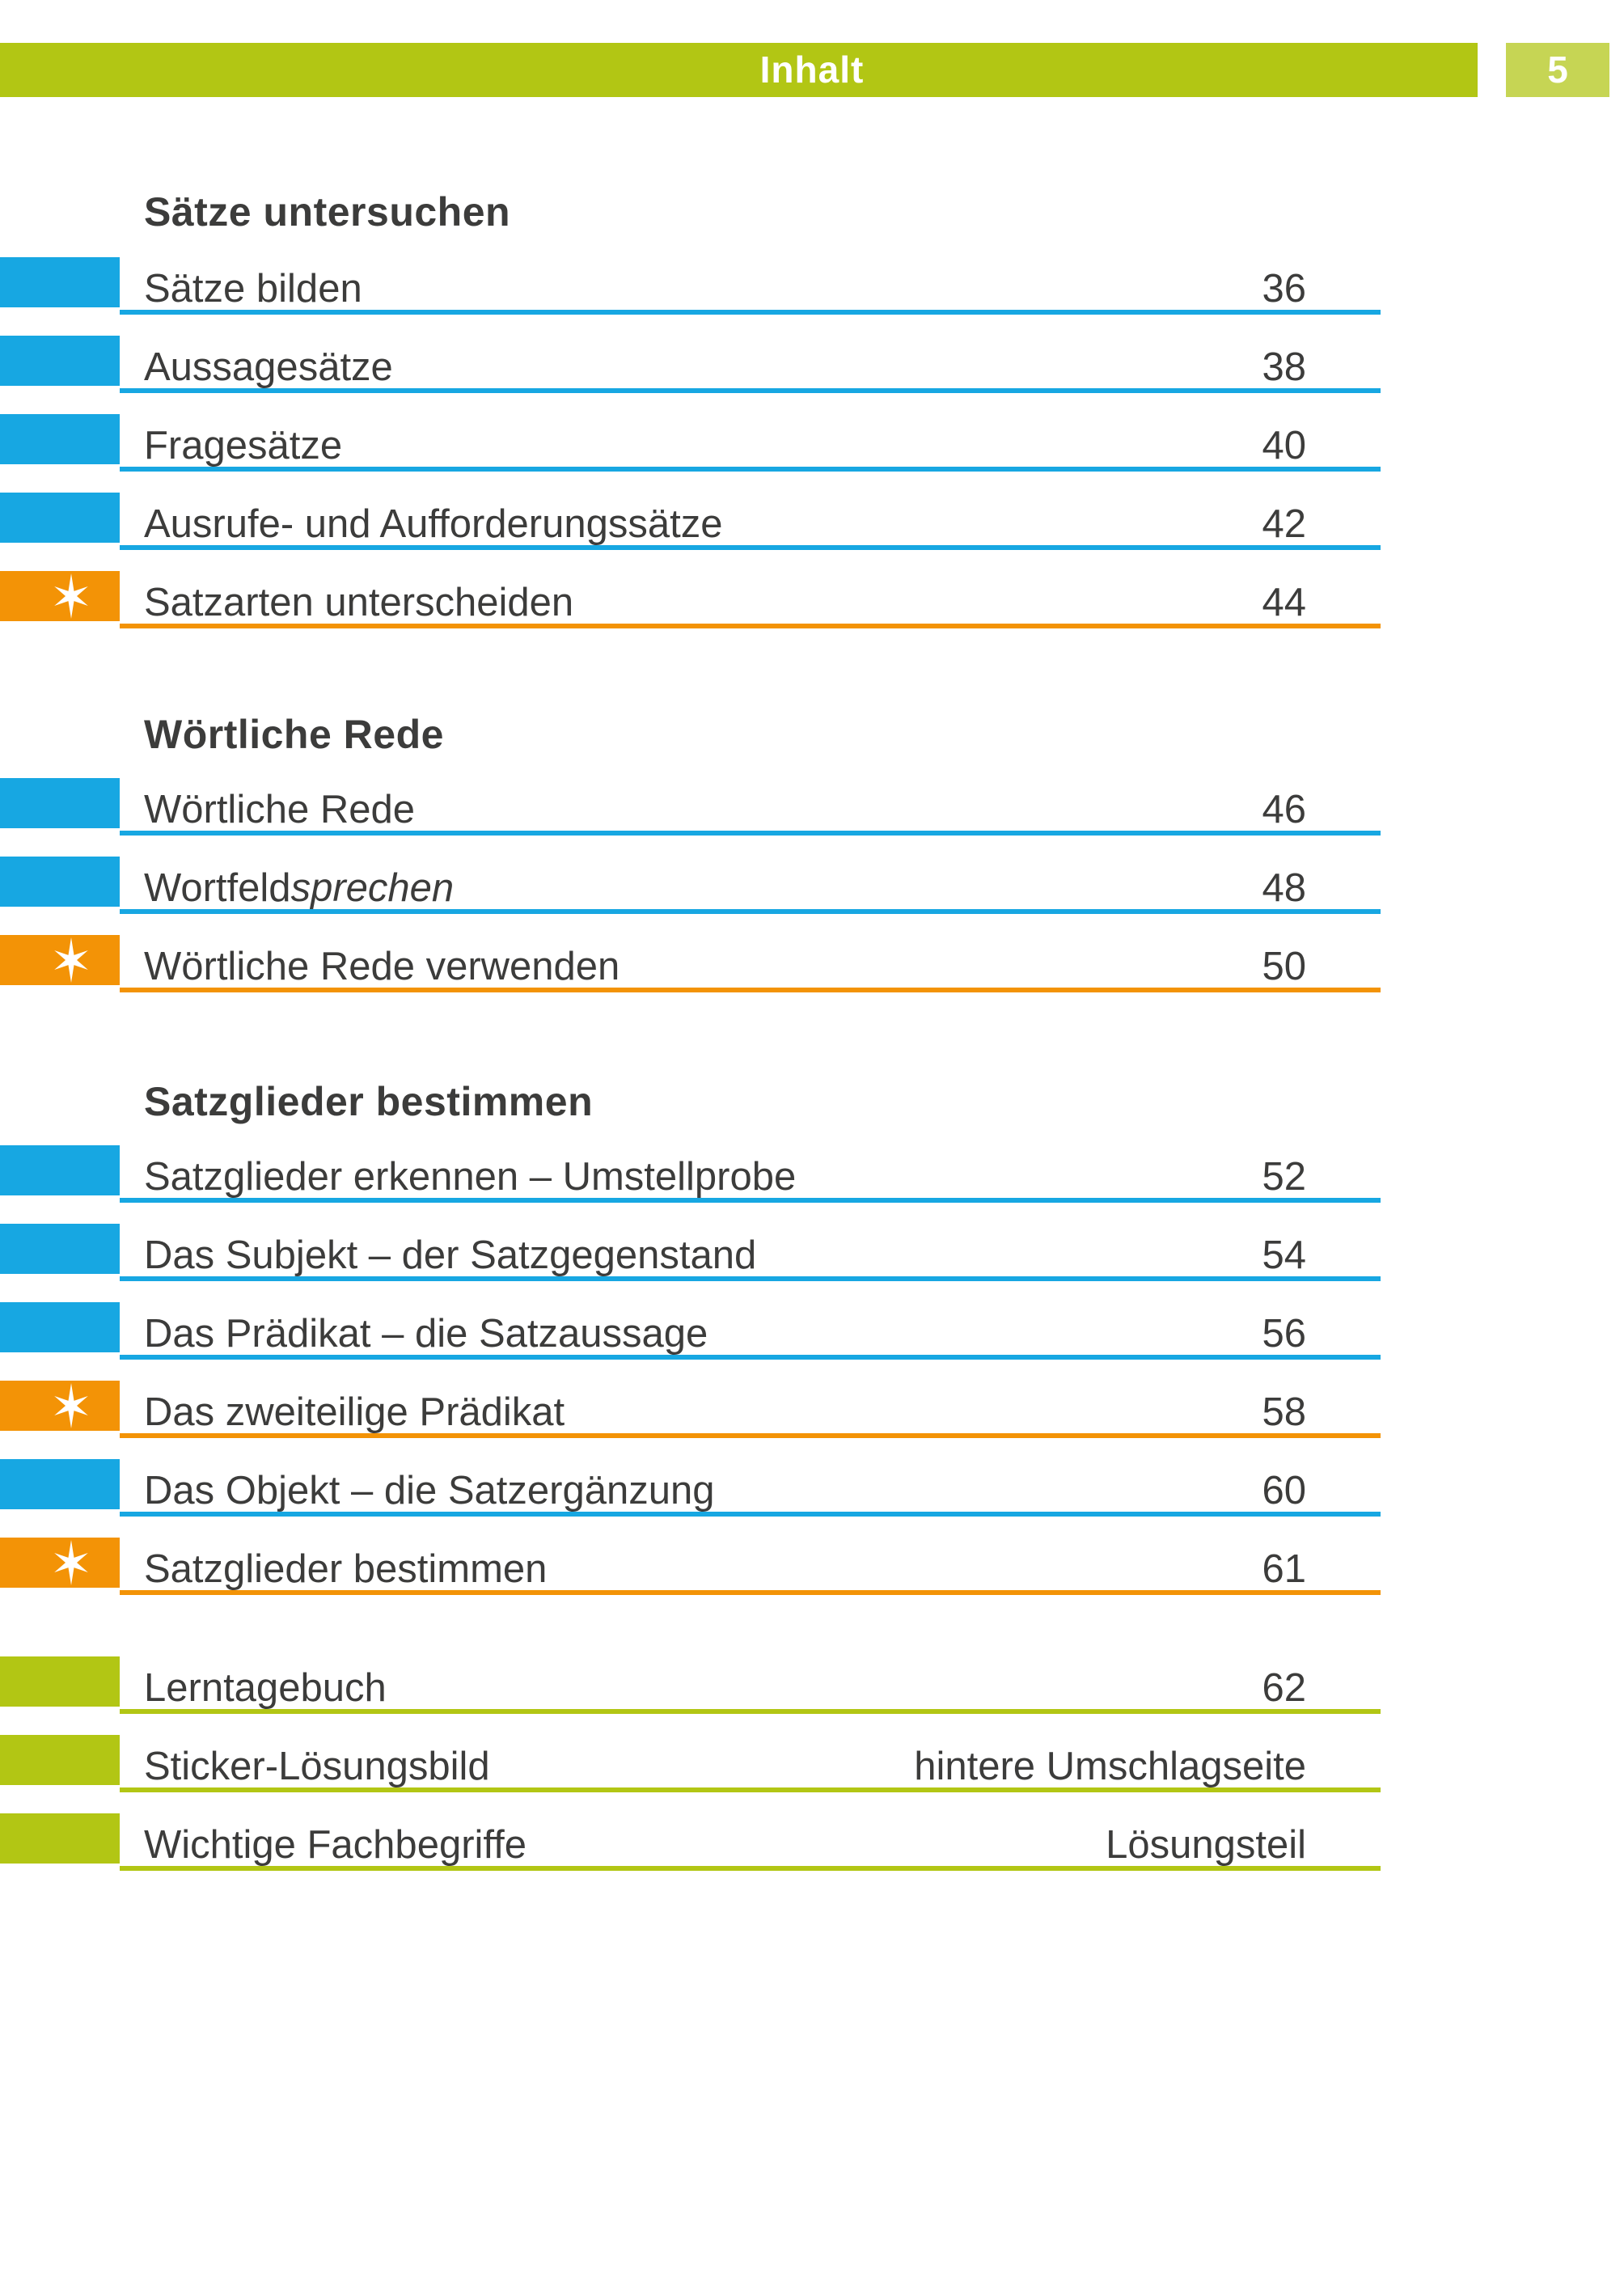 The width and height of the screenshot is (1624, 2293). What do you see at coordinates (354, 1412) in the screenshot?
I see `row-title-text: Das zweiteilige Prädikat` at bounding box center [354, 1412].